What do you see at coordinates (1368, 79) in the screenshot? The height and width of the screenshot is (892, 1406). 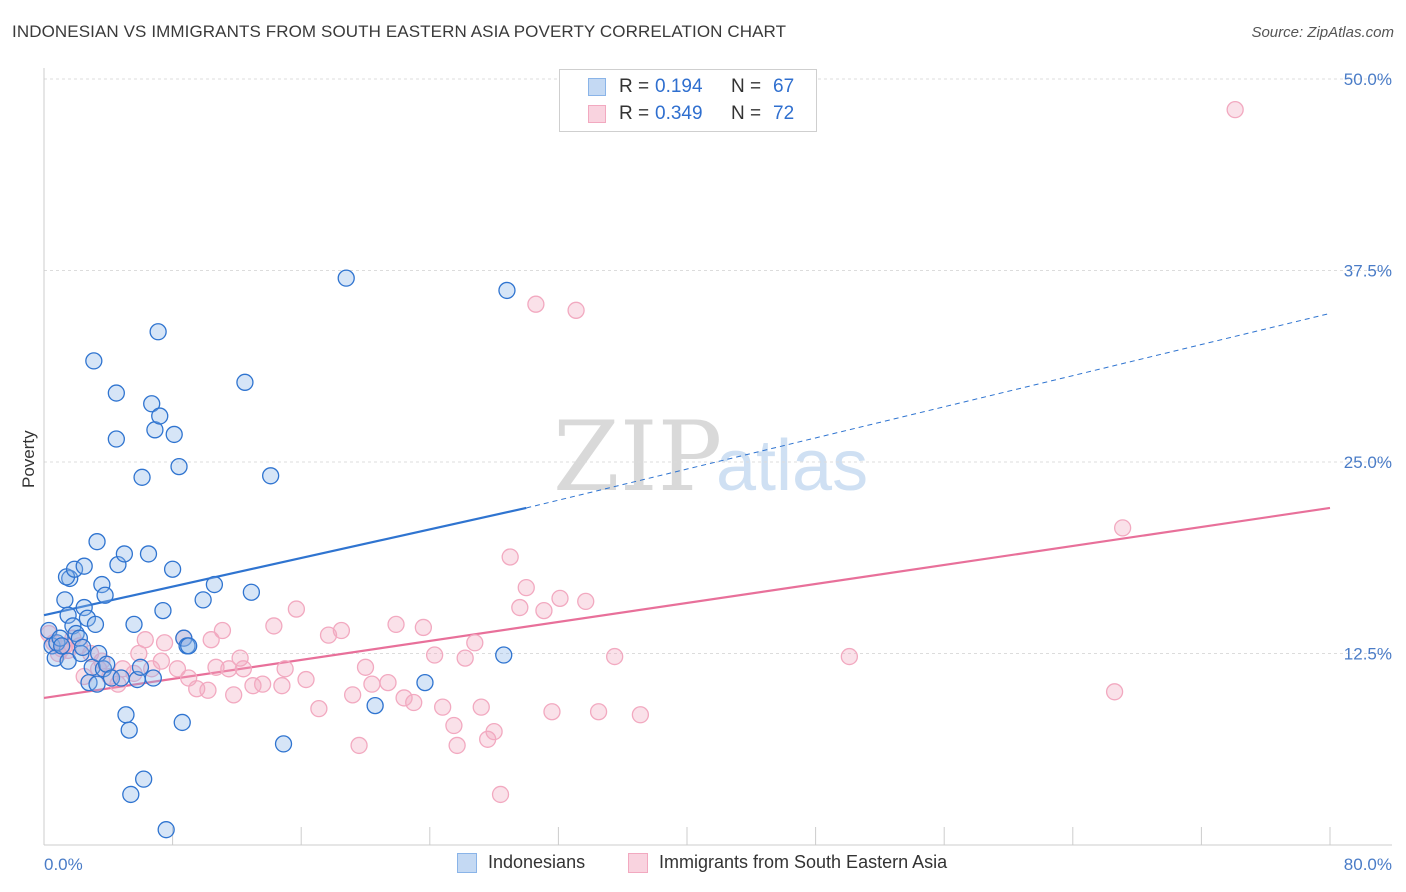 I see `y-tick-label: 50.0%` at bounding box center [1368, 79].